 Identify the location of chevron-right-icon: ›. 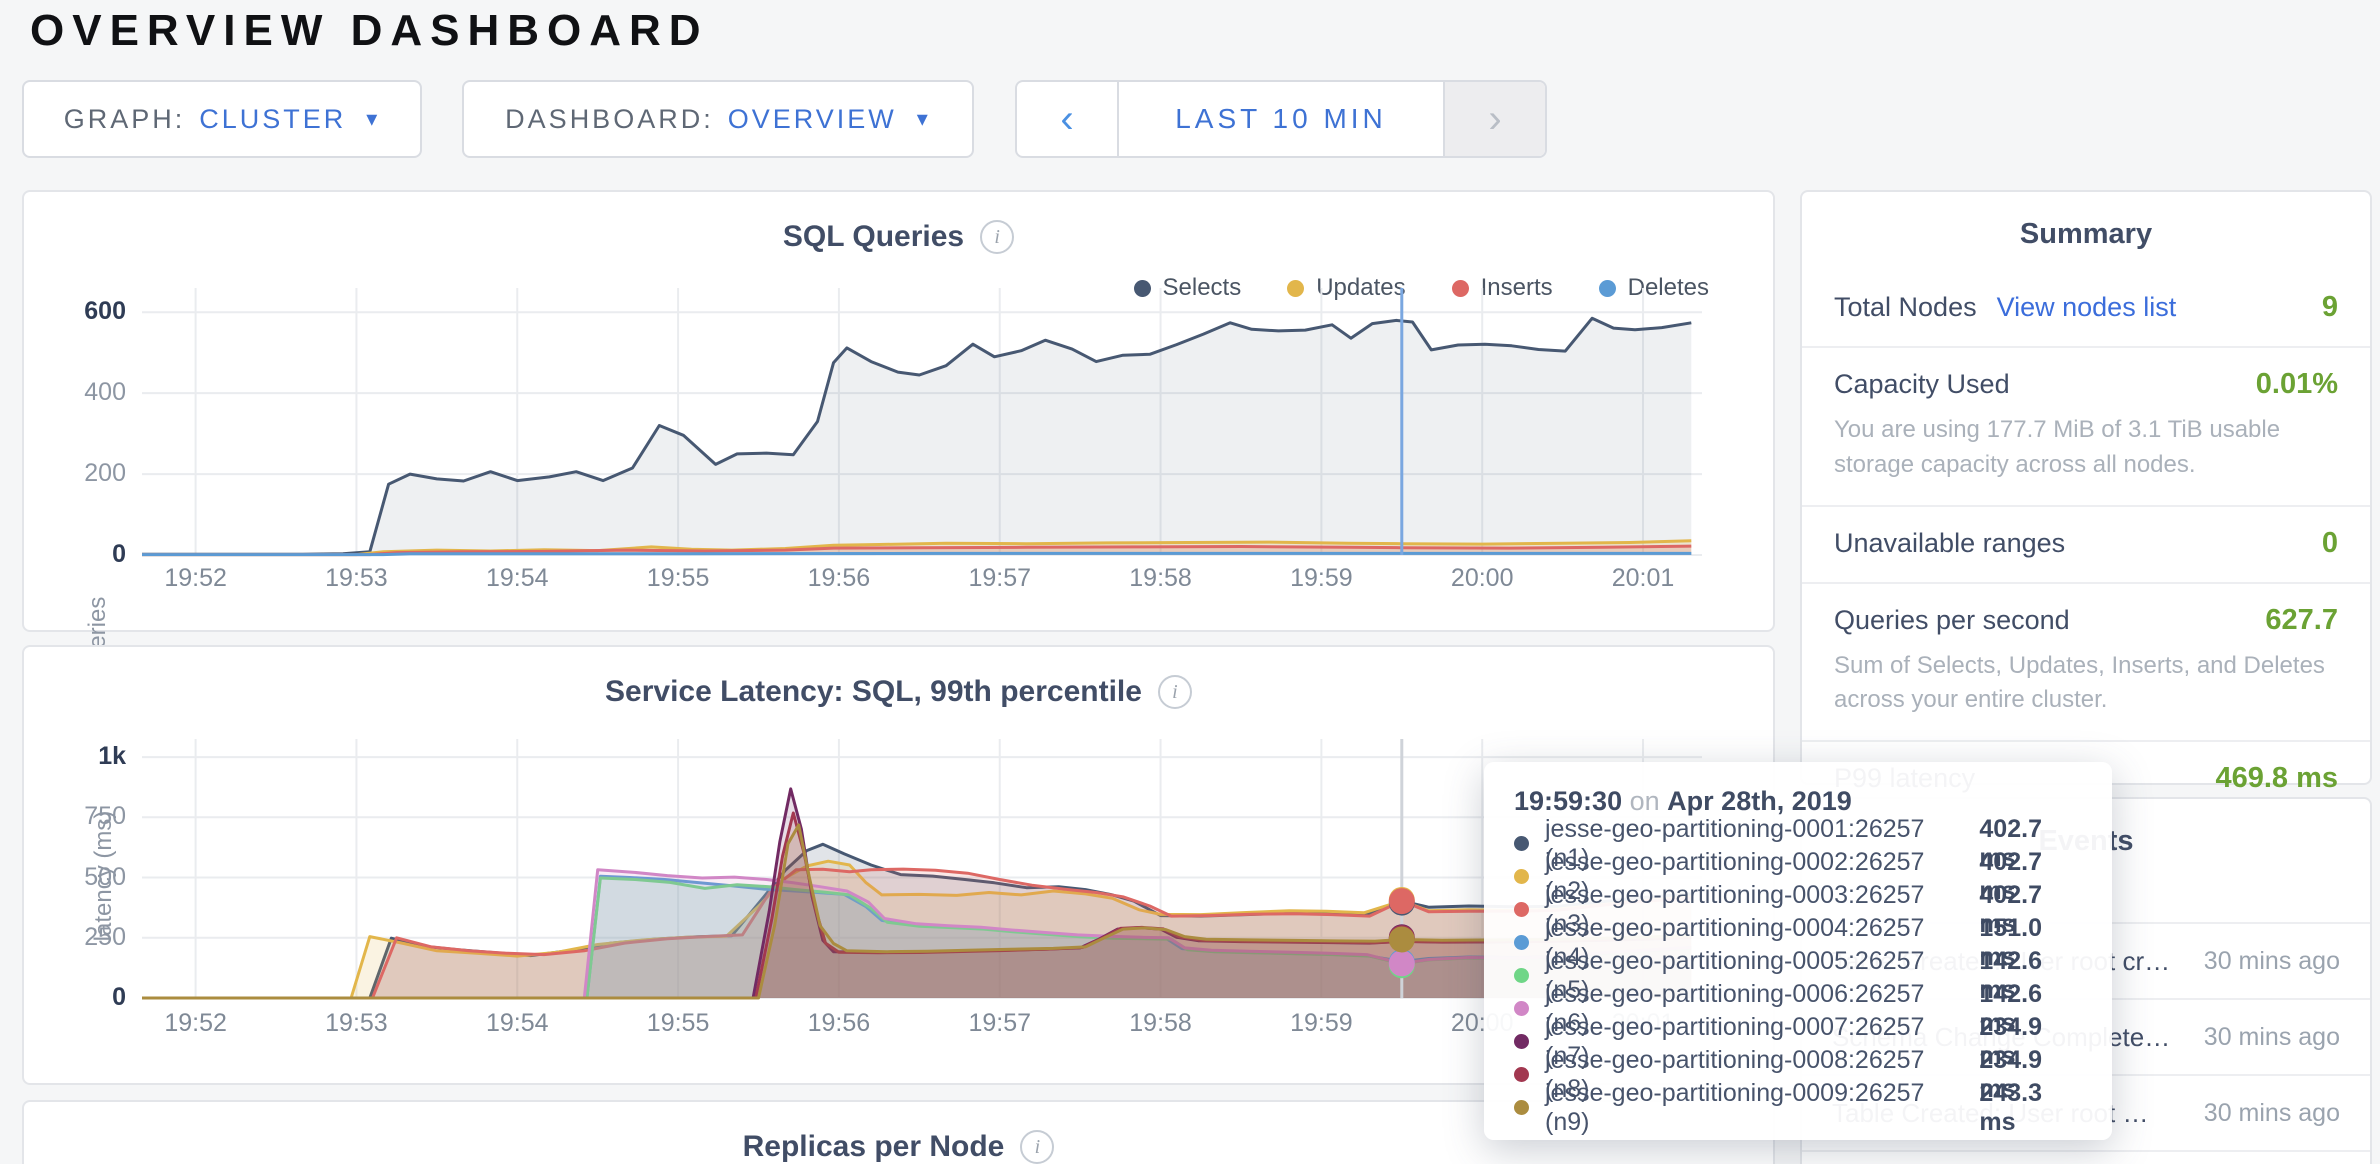
(1495, 118).